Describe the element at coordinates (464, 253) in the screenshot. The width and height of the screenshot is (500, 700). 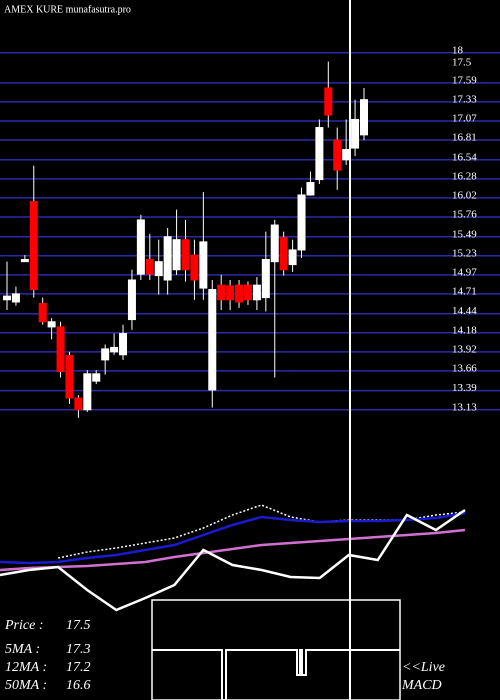
I see `y-tick-label: 15.23` at that location.